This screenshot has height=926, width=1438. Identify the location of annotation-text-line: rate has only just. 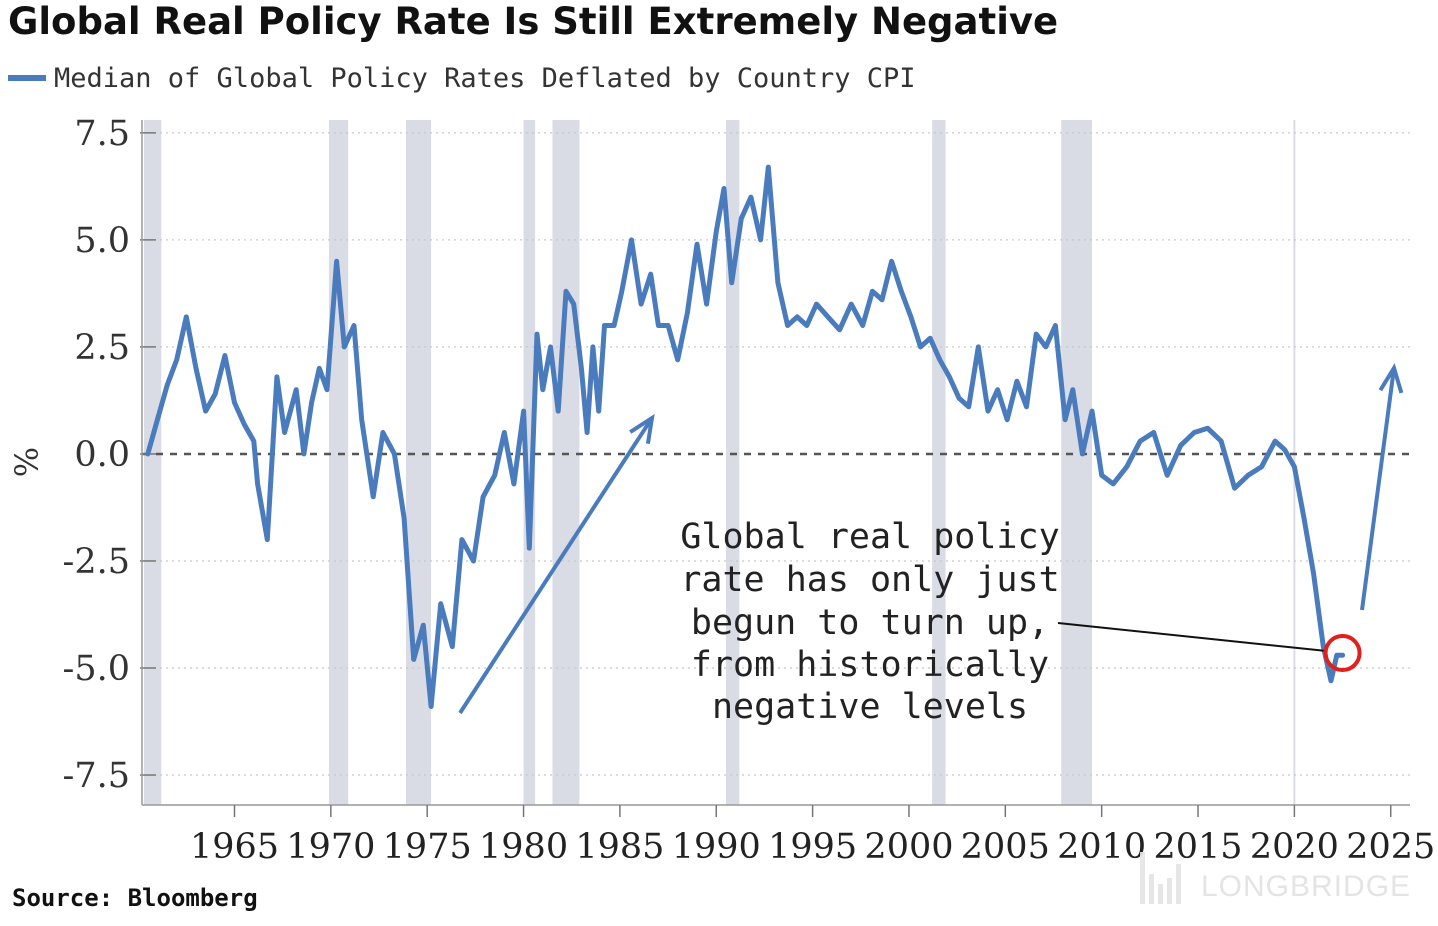
(869, 580).